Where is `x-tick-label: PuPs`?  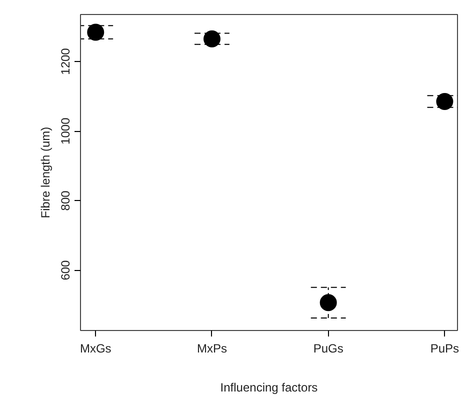
x-tick-label: PuPs is located at coordinates (445, 349).